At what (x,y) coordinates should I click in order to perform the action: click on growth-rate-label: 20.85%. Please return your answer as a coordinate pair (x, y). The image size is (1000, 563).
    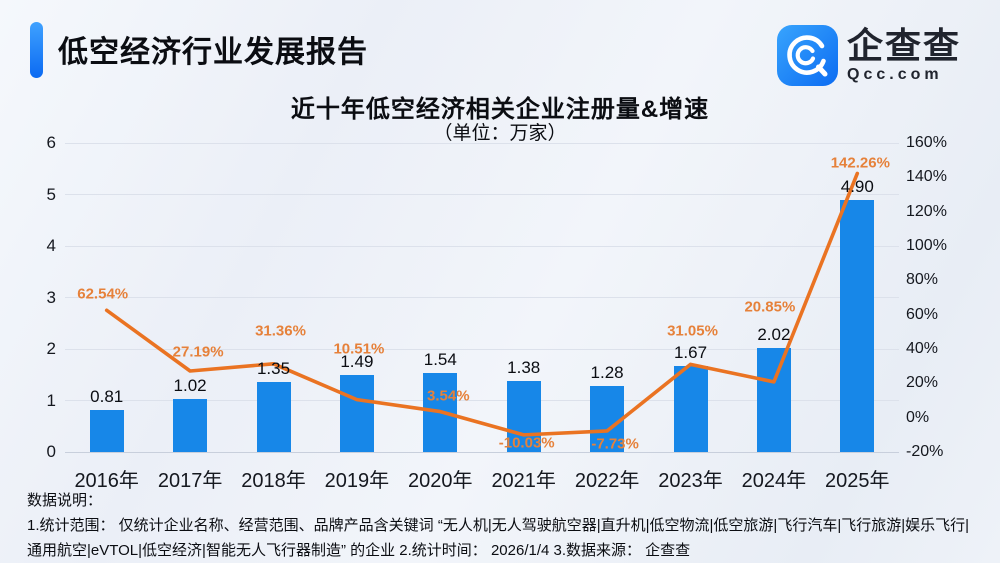
    Looking at the image, I should click on (770, 307).